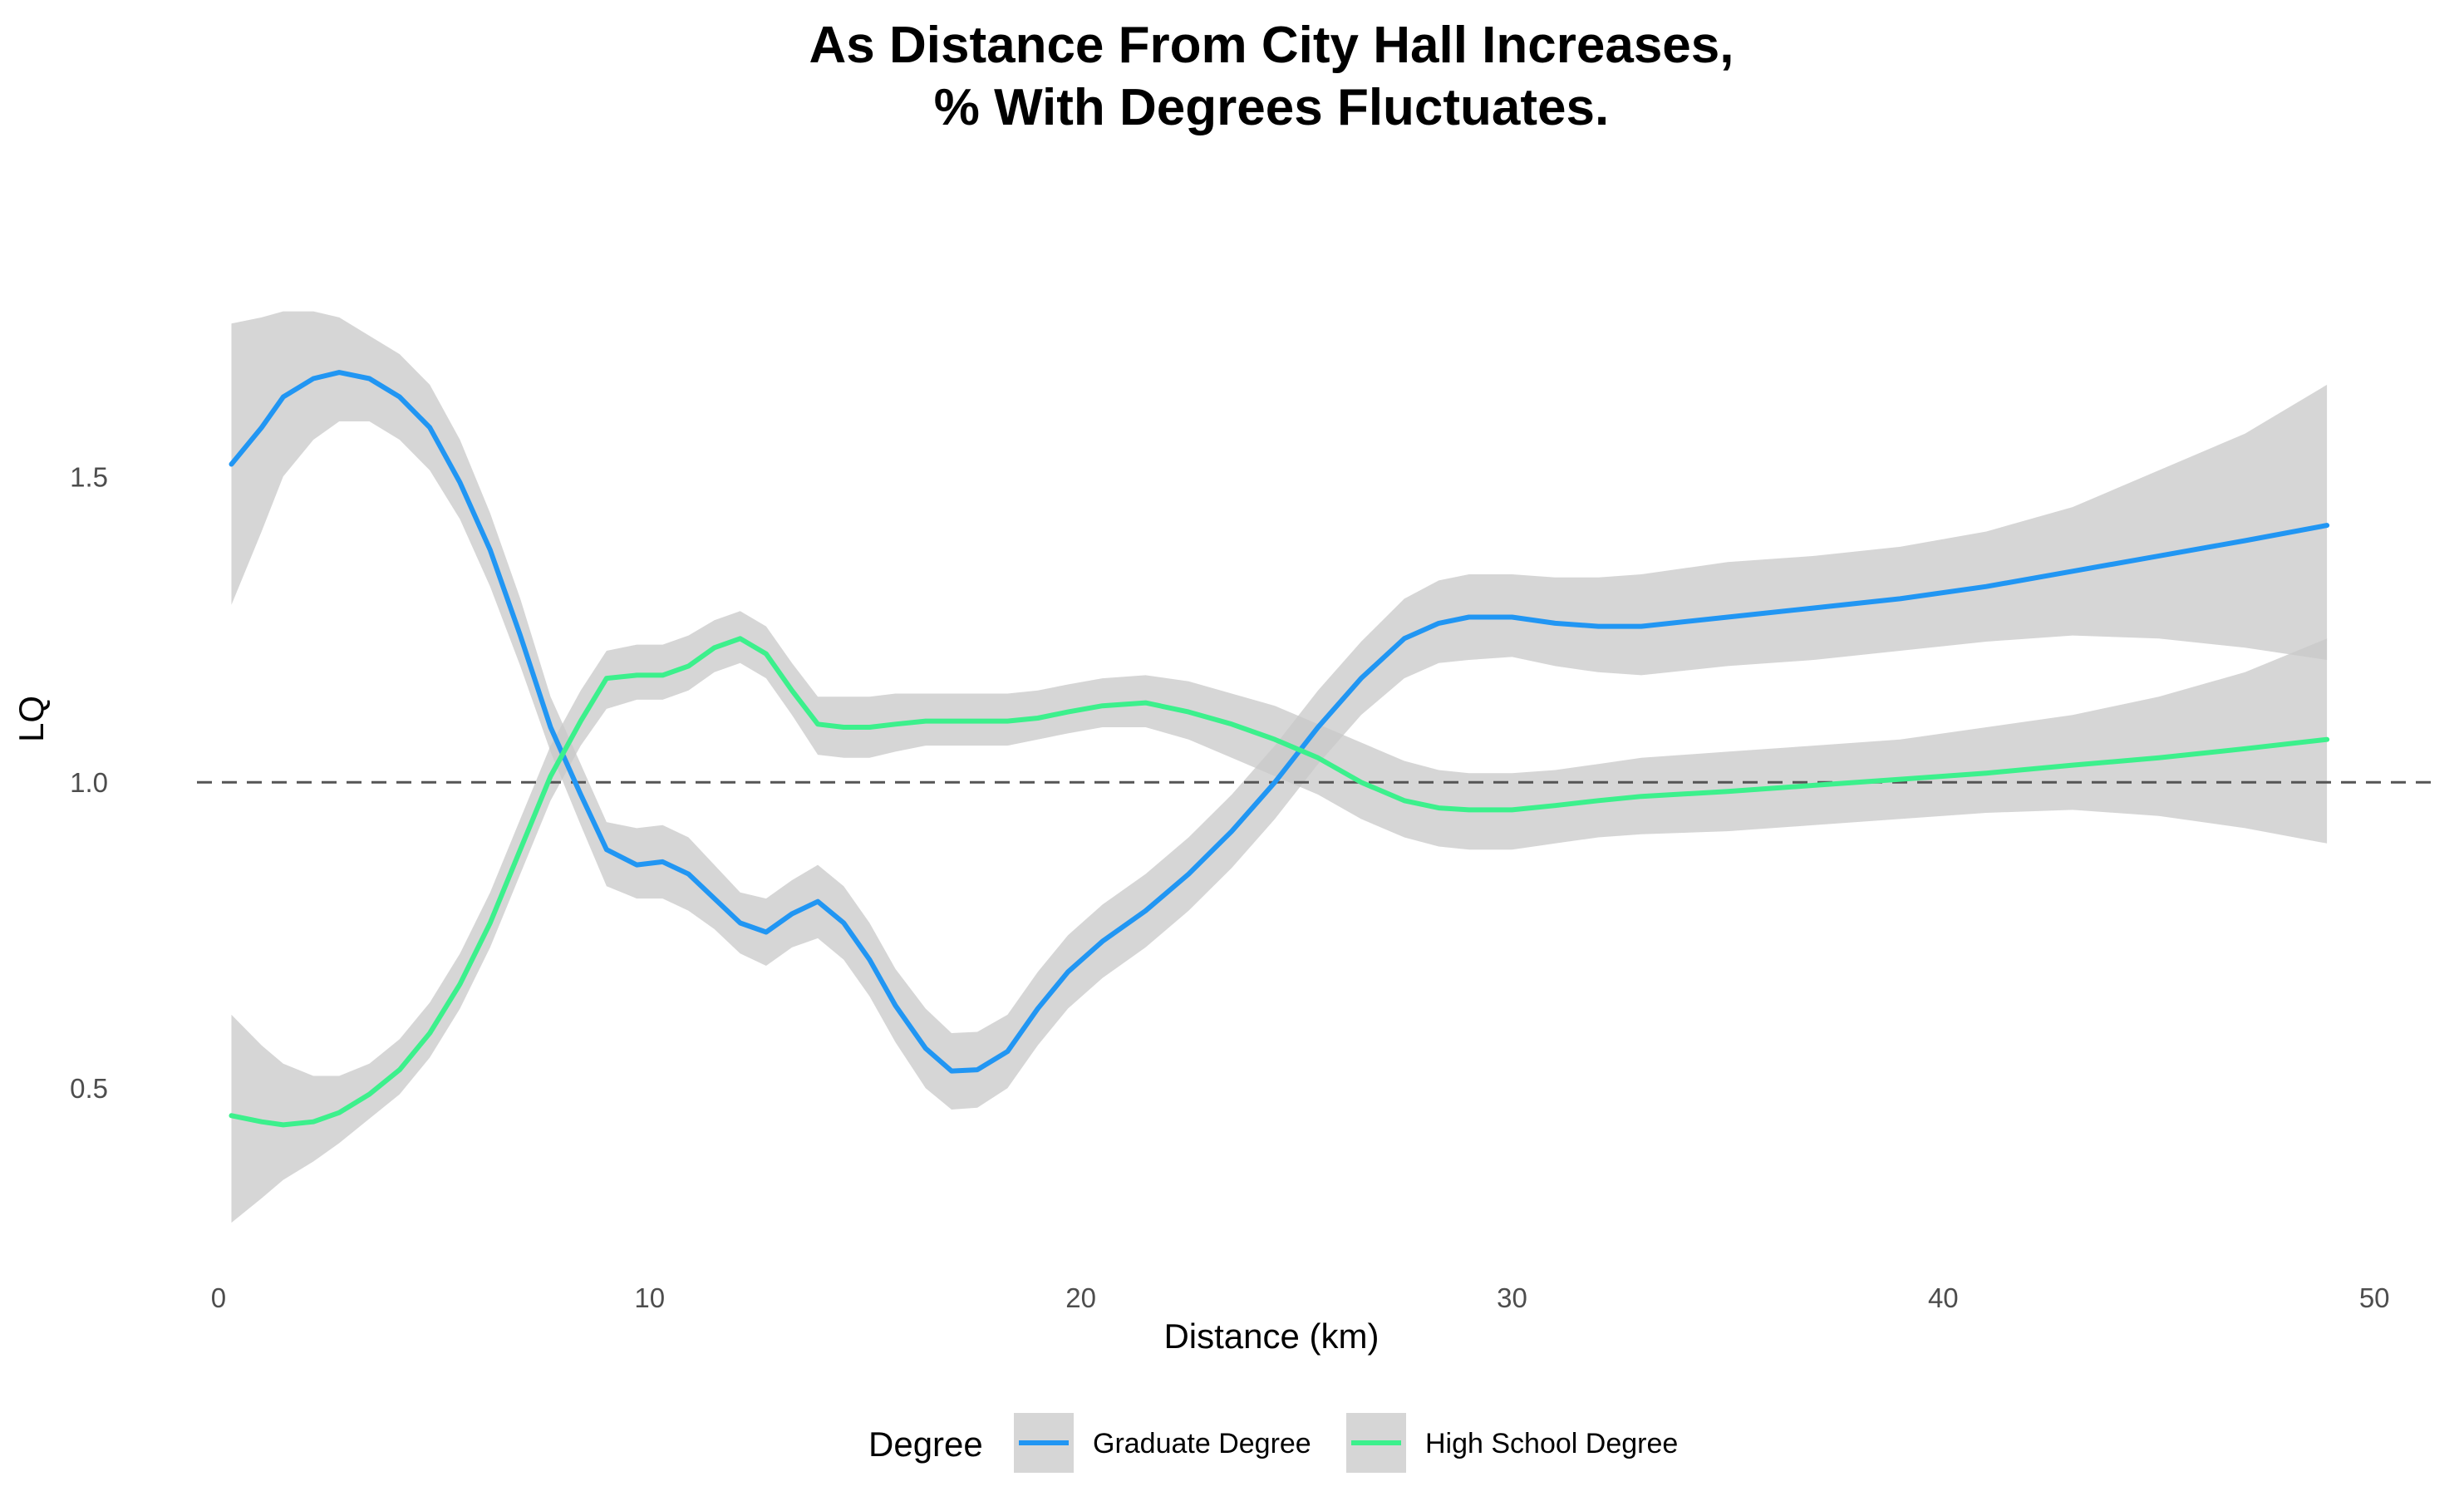 The height and width of the screenshot is (1511, 2464). What do you see at coordinates (1272, 107) in the screenshot?
I see `chart-title-line-2: % With Degrees Fluctuates.` at bounding box center [1272, 107].